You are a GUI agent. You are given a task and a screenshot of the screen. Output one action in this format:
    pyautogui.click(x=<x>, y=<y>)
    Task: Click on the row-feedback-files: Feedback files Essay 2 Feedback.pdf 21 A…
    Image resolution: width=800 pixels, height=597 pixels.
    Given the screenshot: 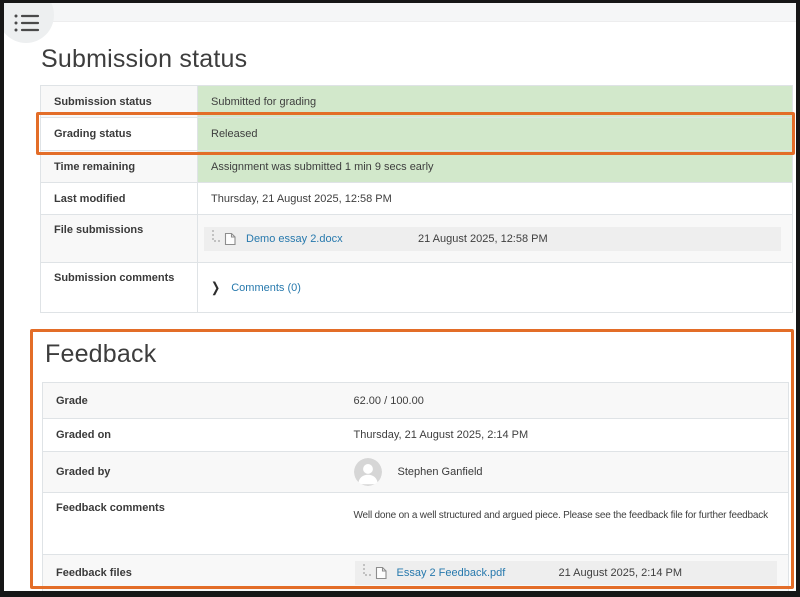 What is the action you would take?
    pyautogui.click(x=415, y=572)
    